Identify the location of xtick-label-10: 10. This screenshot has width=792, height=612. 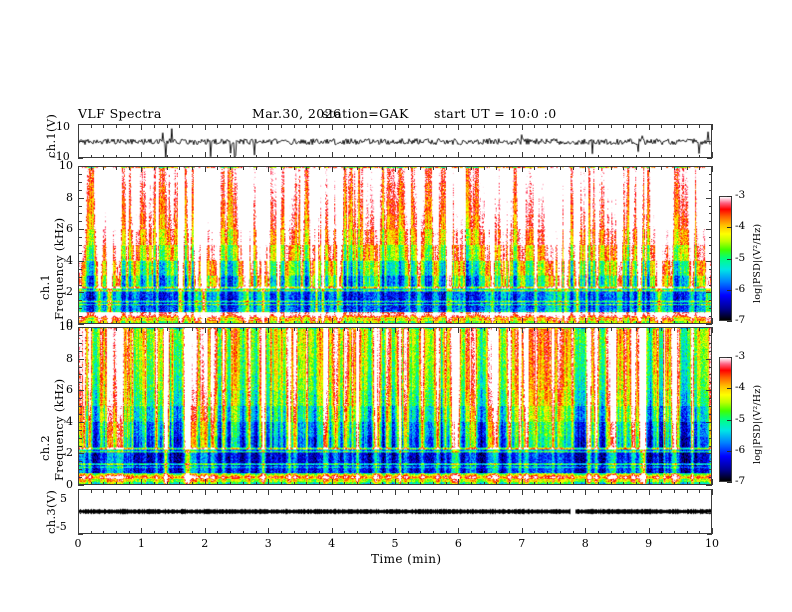
(712, 543).